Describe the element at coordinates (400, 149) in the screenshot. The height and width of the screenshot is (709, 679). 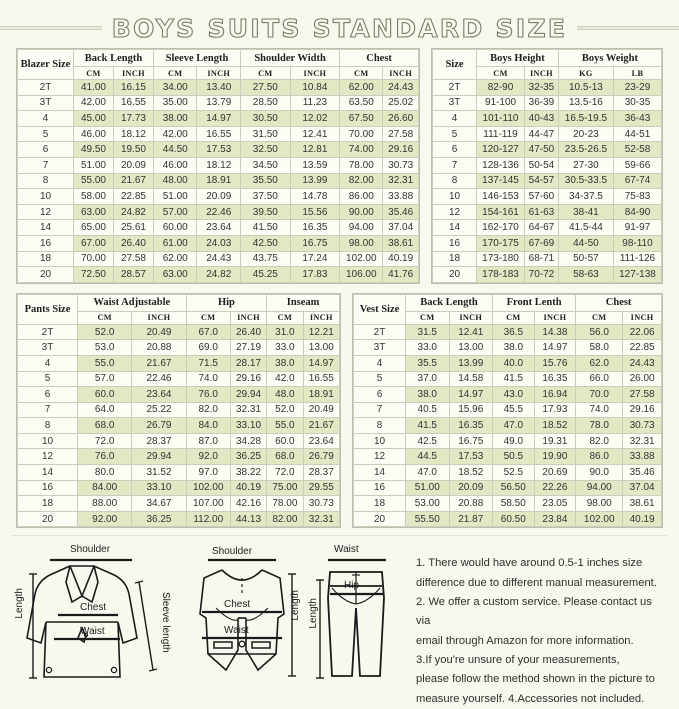
I see `measure-cell: 29.16` at that location.